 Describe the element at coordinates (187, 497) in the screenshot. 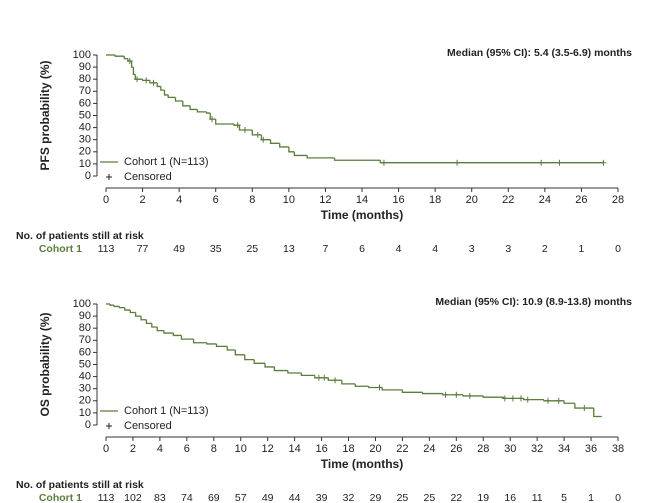

I see `risk-count: 74` at that location.